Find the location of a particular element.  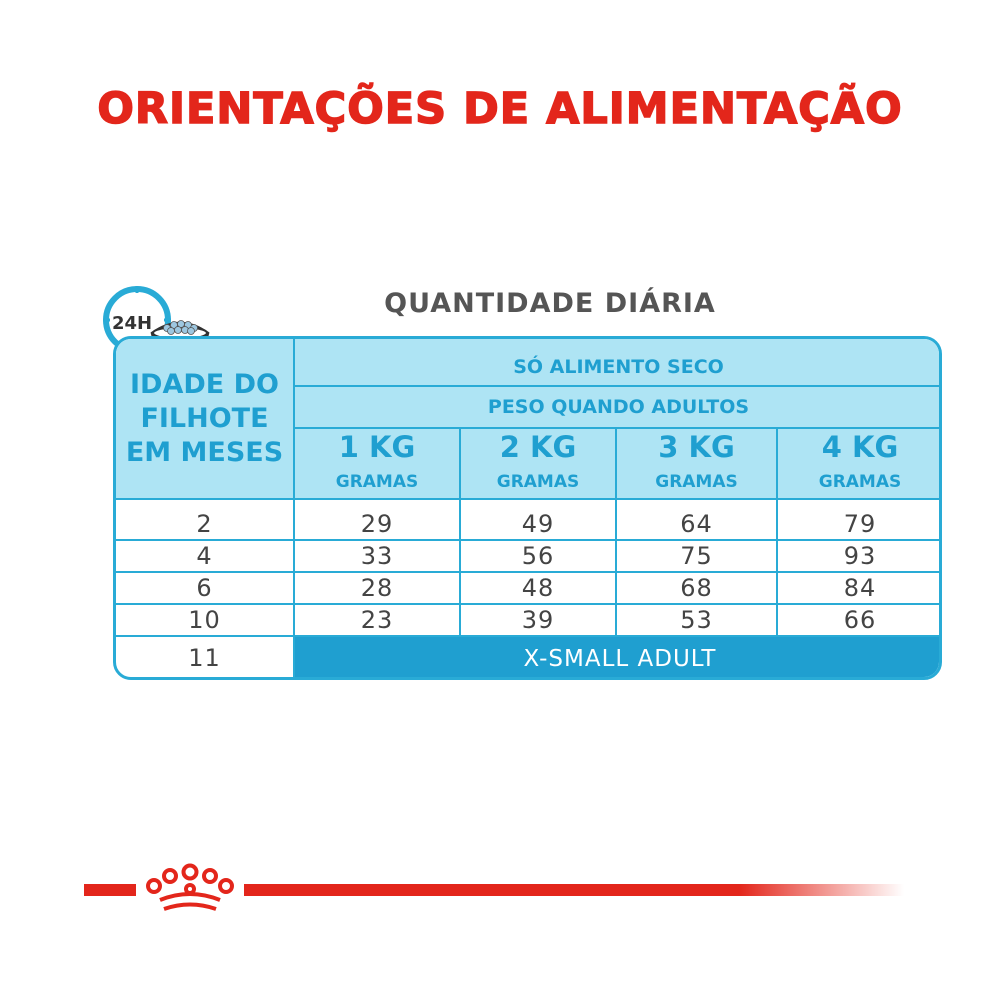

unit-grams-3: GRAMAS is located at coordinates (696, 481).